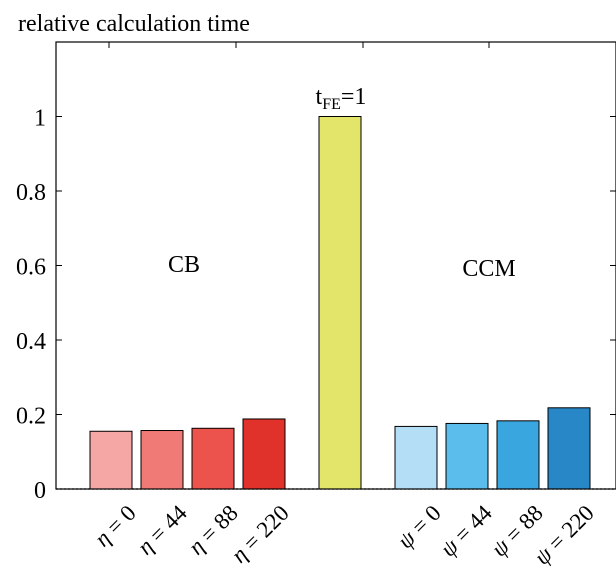 The height and width of the screenshot is (582, 616). Describe the element at coordinates (31, 342) in the screenshot. I see `y-tick-label: 0.4` at that location.